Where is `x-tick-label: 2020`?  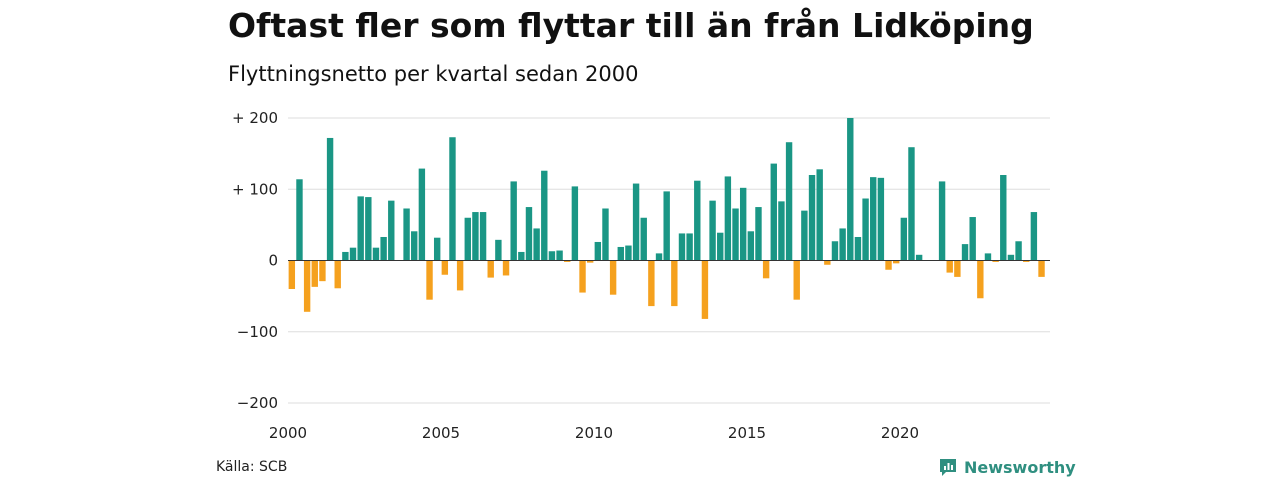 x-tick-label: 2020 is located at coordinates (900, 433).